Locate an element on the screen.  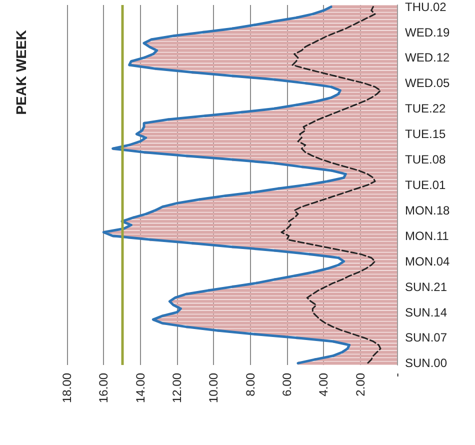
y-tick-label: WED.12 is located at coordinates (427, 57).